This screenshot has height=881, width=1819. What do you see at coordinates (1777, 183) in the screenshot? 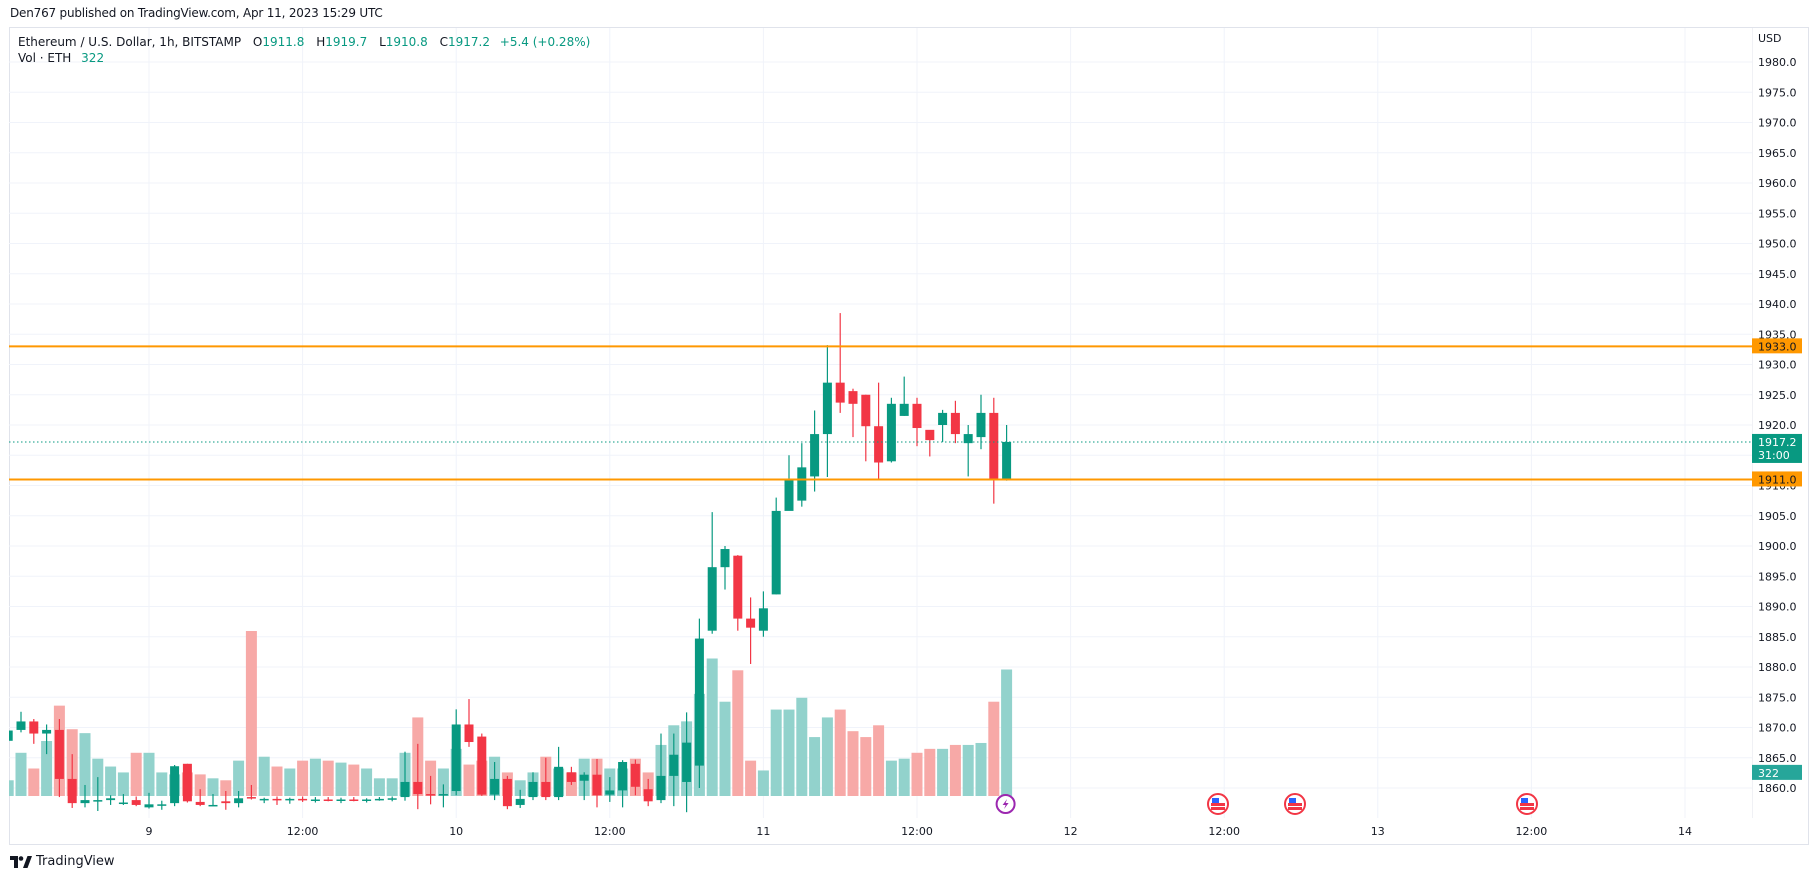
I see `price-tick: 1960.0` at bounding box center [1777, 183].